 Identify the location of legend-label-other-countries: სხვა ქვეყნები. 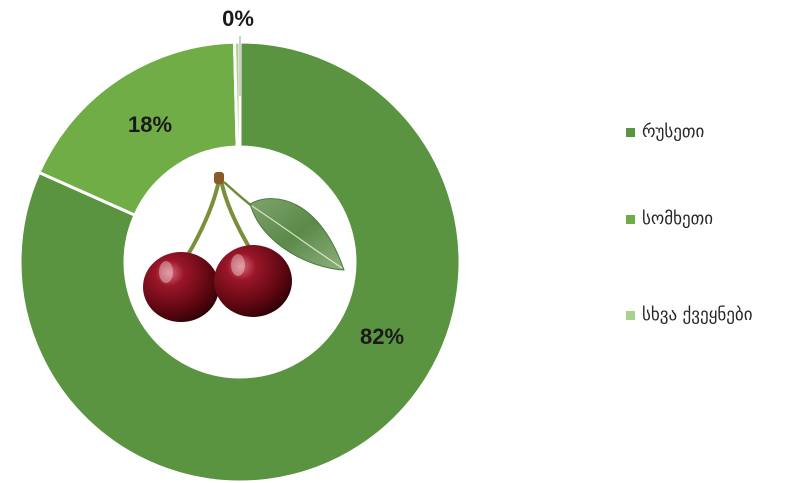
(697, 315).